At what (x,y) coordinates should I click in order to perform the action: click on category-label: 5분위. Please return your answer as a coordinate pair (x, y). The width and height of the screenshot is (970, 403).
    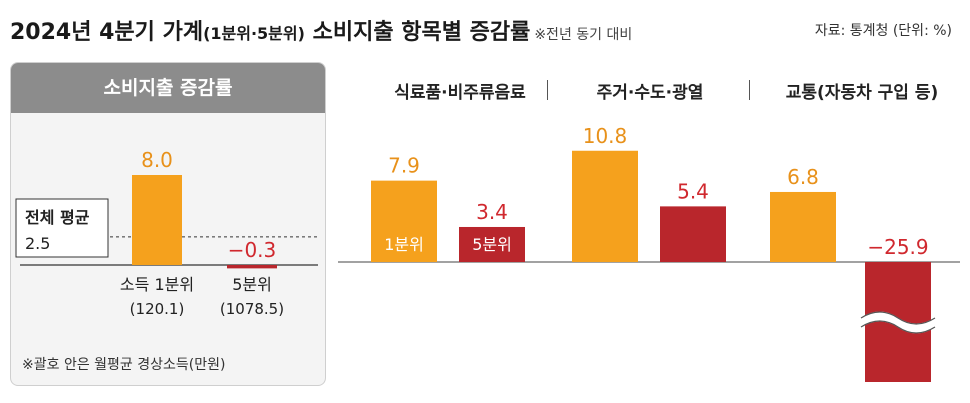
    Looking at the image, I should click on (252, 284).